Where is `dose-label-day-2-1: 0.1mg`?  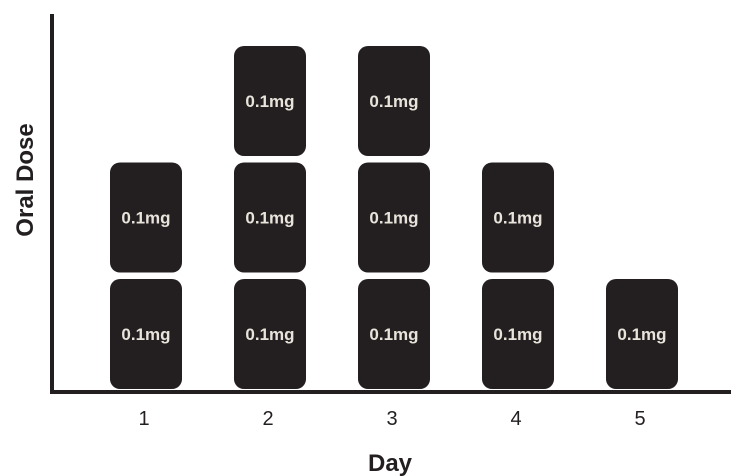
dose-label-day-2-1: 0.1mg is located at coordinates (269, 334).